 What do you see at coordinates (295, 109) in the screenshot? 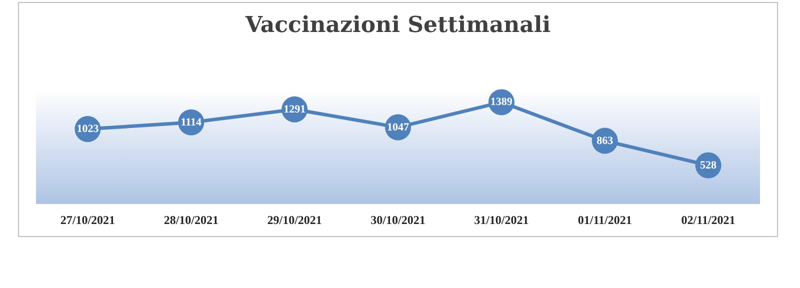
I see `data-label: 1291` at bounding box center [295, 109].